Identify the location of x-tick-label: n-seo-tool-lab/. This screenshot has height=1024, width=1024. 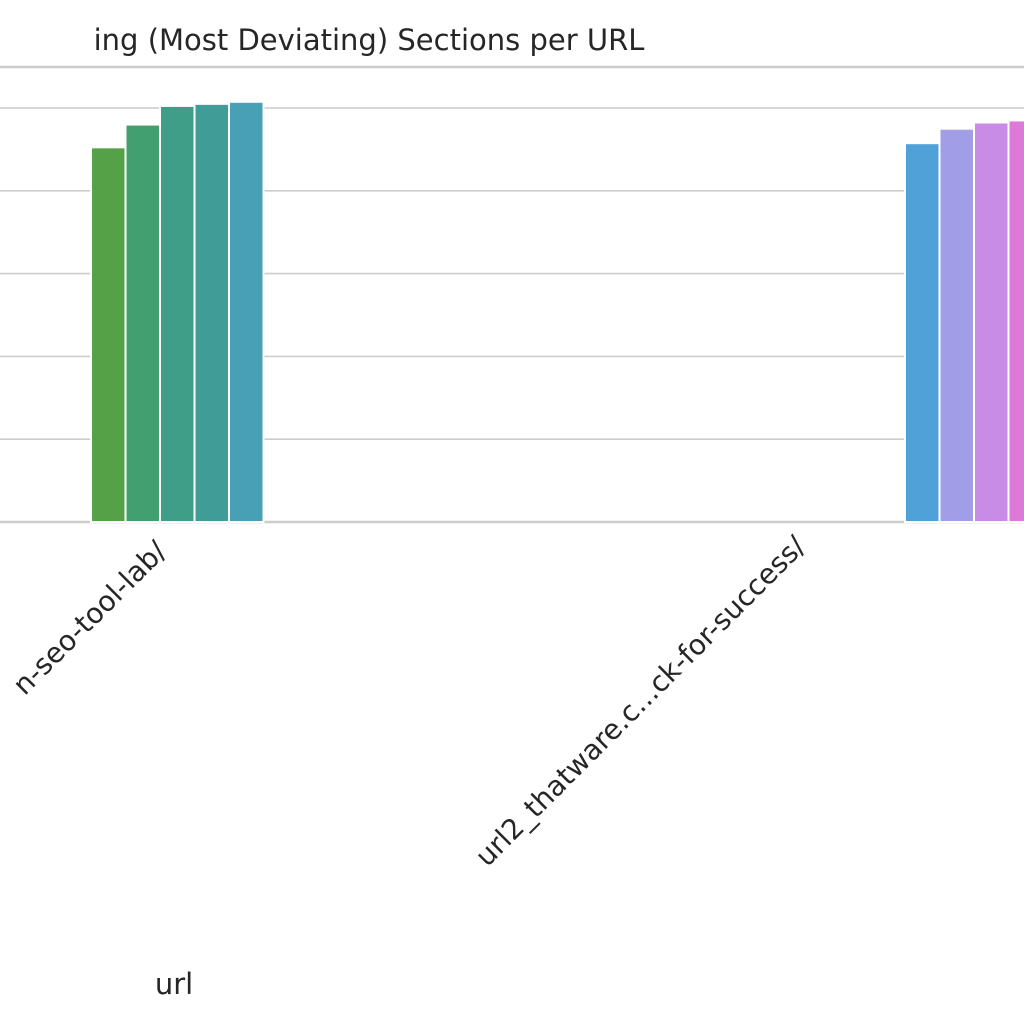
(89, 617).